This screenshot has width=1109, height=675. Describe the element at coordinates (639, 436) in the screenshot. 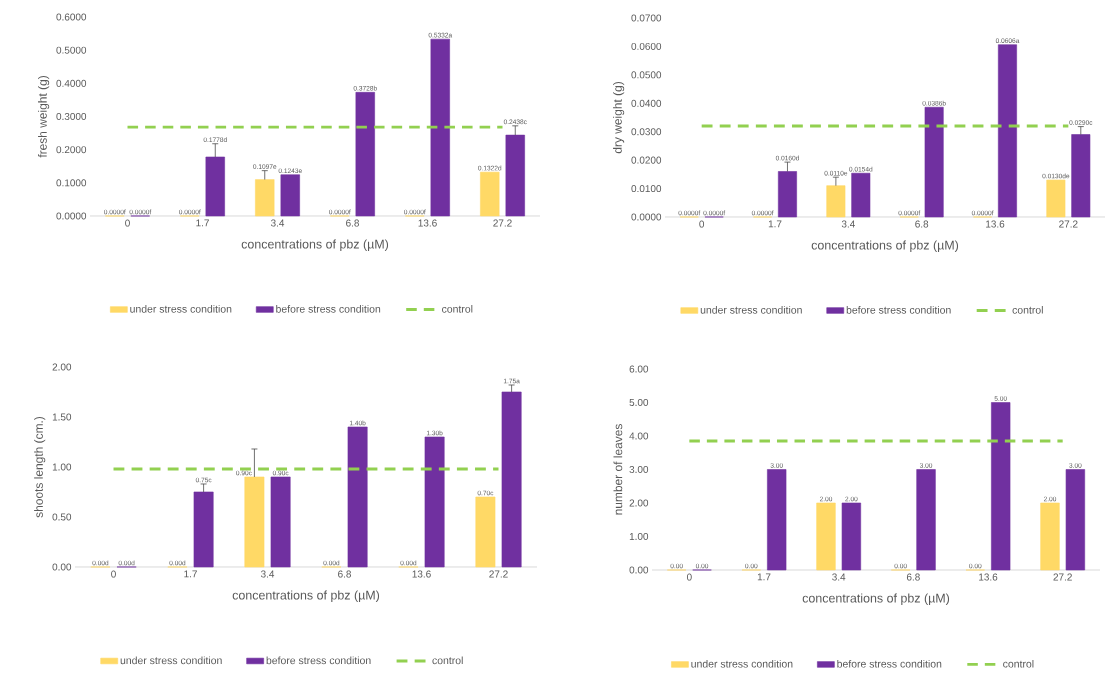

I see `y-tick-label: 4.00` at that location.